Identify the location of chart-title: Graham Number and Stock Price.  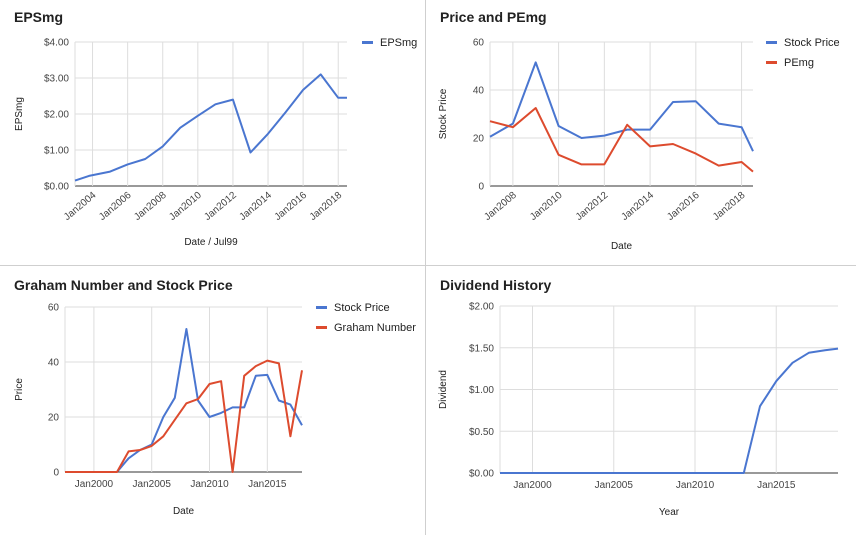
(123, 285).